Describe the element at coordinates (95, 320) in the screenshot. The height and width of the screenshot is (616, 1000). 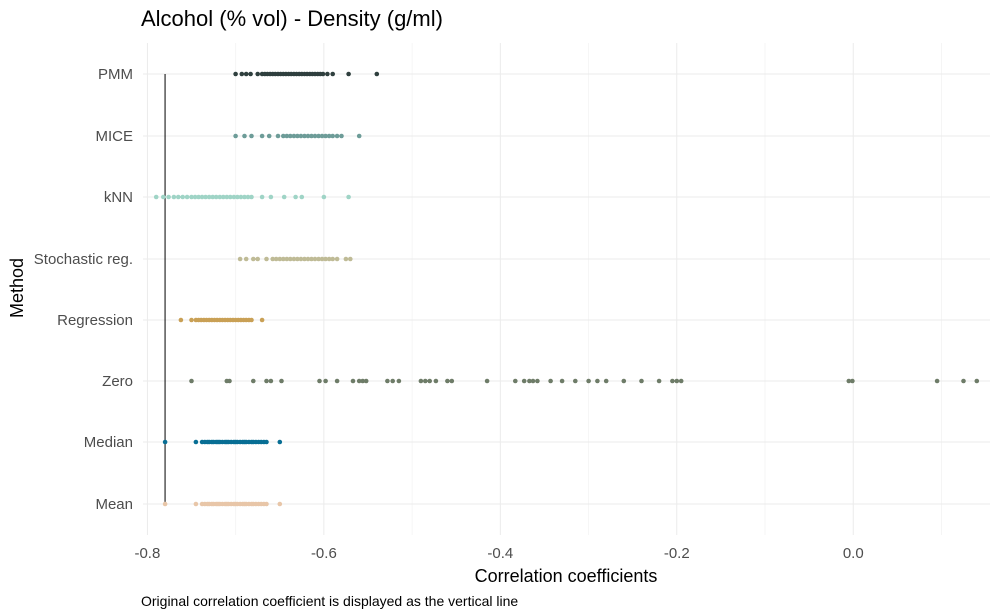
I see `y-tick-label: Regression` at that location.